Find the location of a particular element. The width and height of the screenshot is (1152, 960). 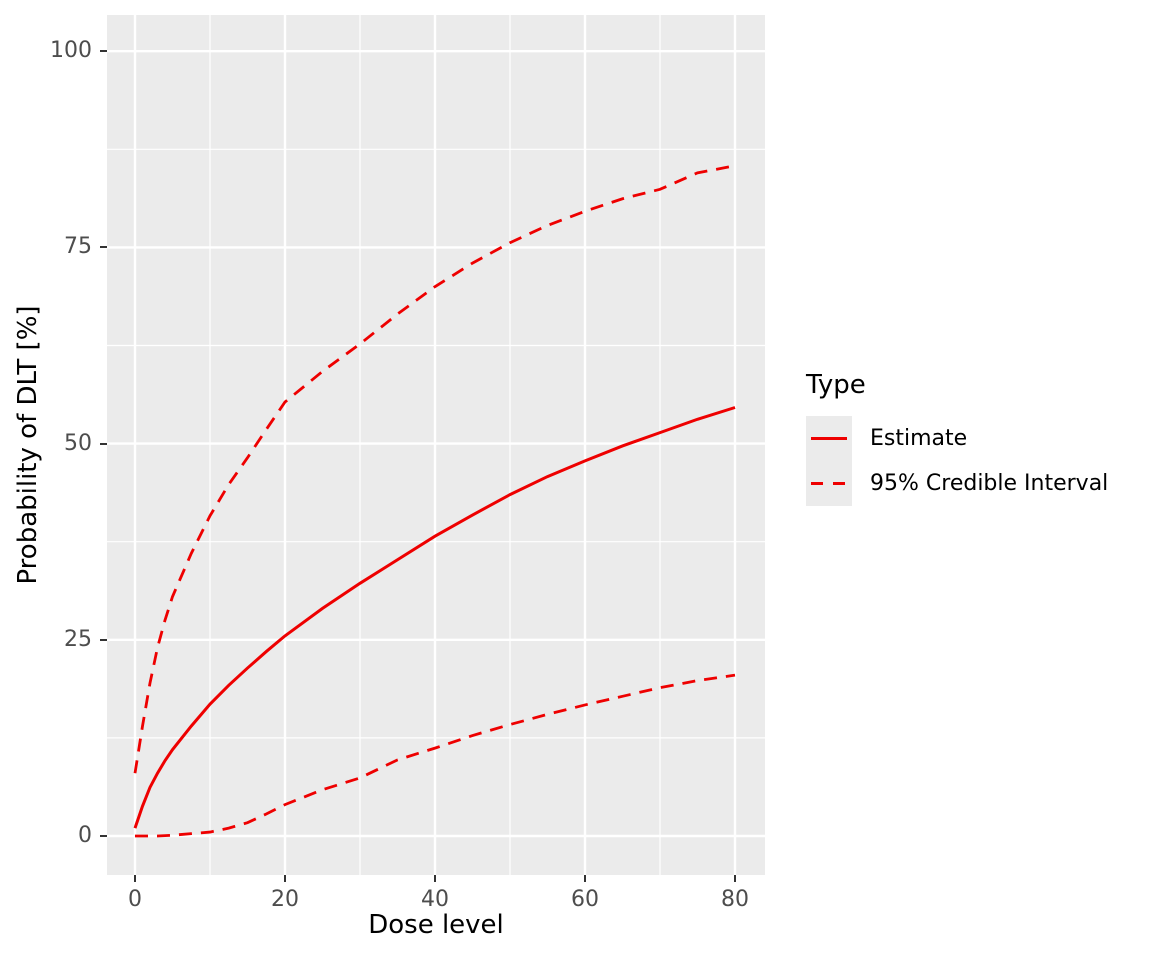

x-tick-label: 40 is located at coordinates (435, 899).